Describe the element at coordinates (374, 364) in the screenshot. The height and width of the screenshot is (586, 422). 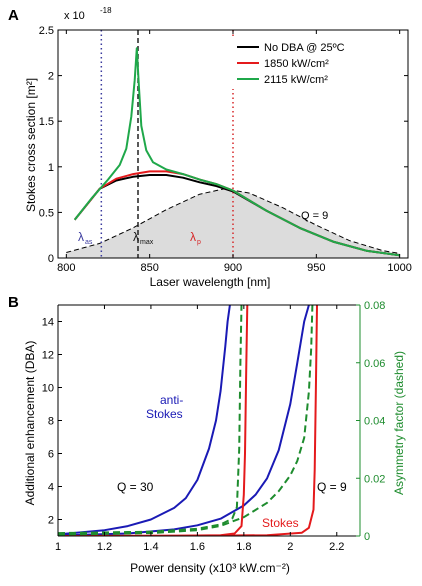
I see `y2-tick-label-b: 0.06` at that location.